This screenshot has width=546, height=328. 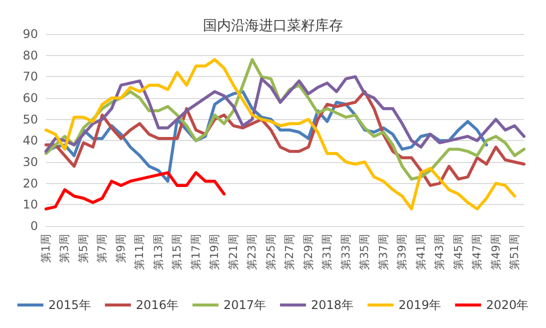 I want to click on legend-label: 2015年, so click(x=69, y=305).